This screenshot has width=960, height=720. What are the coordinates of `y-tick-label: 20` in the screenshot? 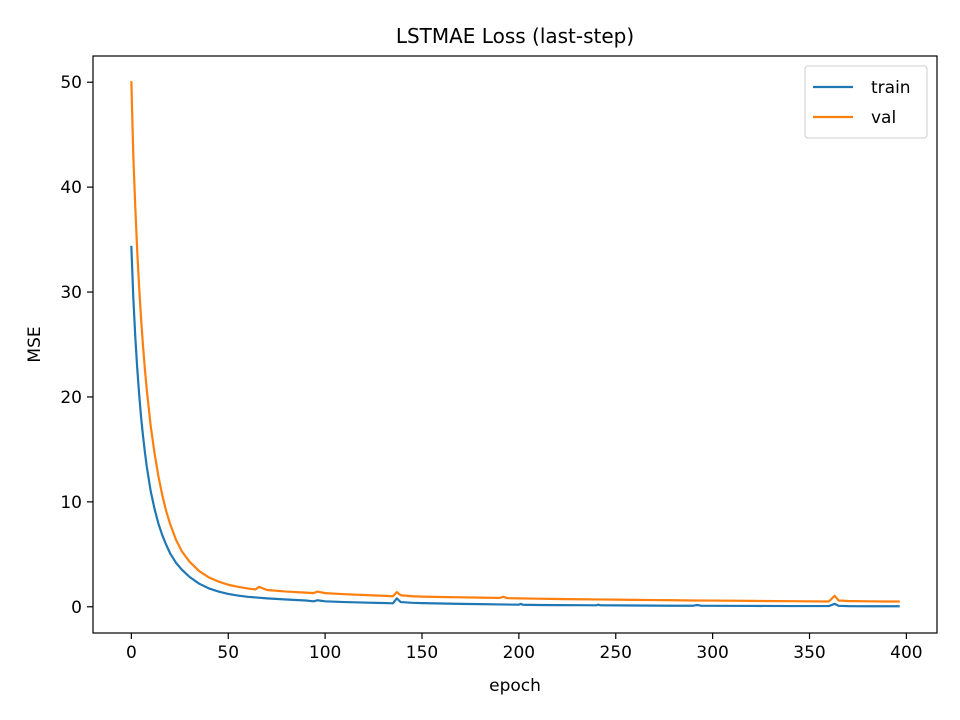 It's located at (71, 398).